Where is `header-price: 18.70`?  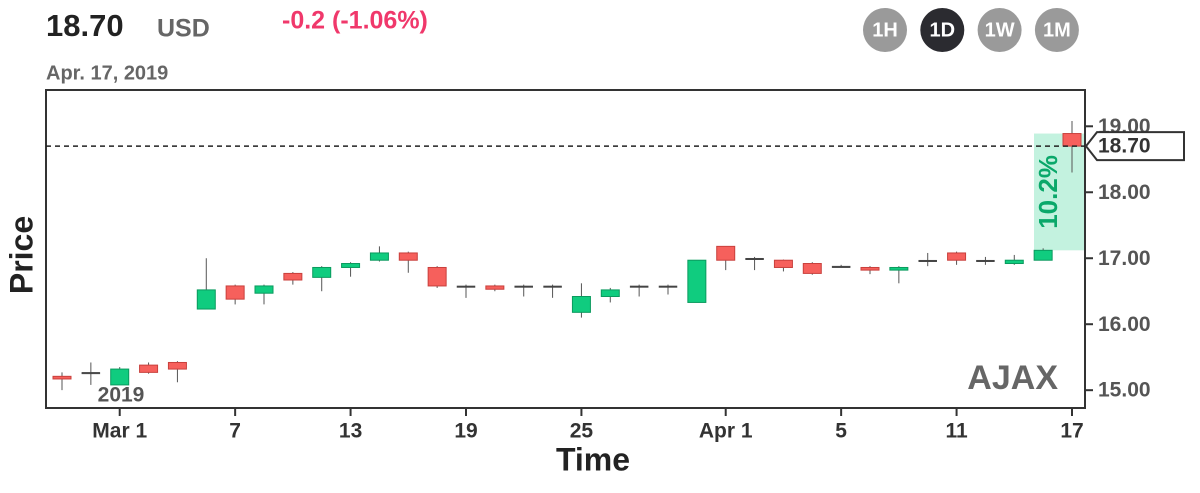
header-price: 18.70 is located at coordinates (85, 25).